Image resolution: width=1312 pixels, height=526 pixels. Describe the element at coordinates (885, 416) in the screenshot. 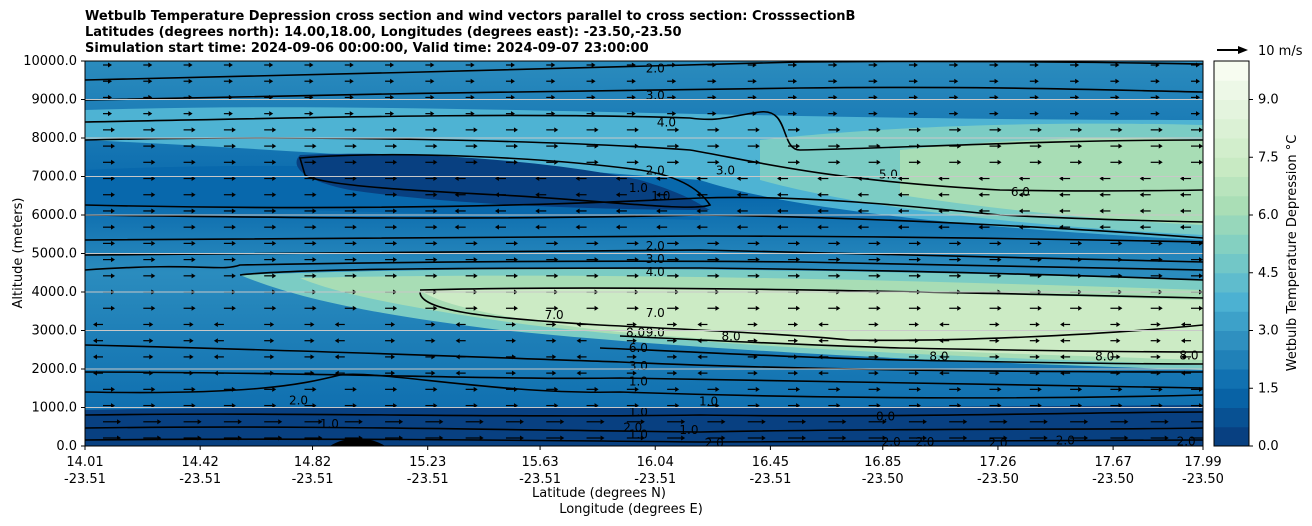

I see `contour-label: 0.0` at that location.